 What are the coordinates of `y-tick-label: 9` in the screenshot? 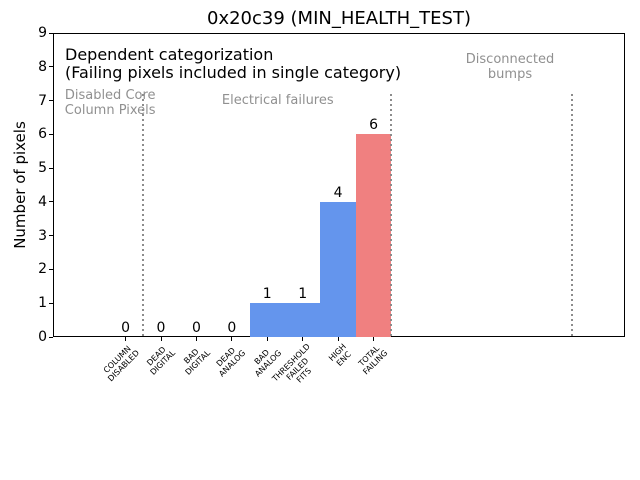 It's located at (42, 33).